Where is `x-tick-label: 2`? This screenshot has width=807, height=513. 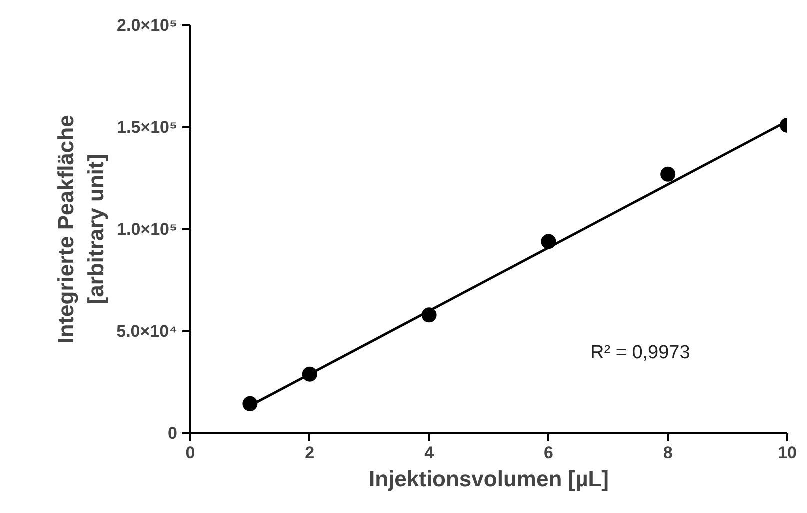
x-tick-label: 2 is located at coordinates (310, 453).